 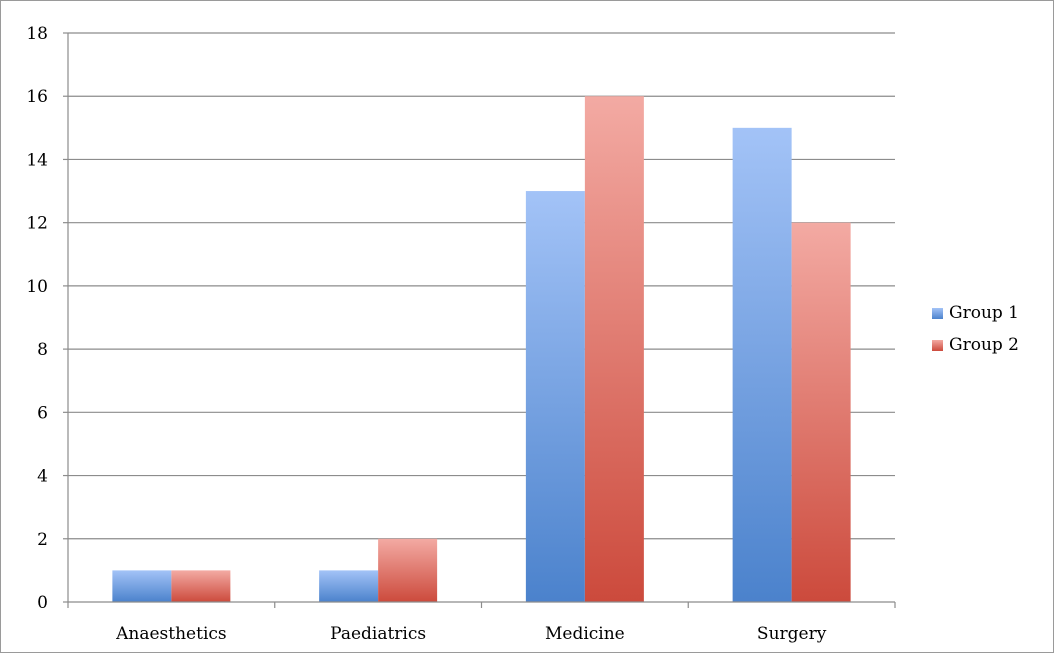 What do you see at coordinates (984, 313) in the screenshot?
I see `legend-label-group-1: Group 1` at bounding box center [984, 313].